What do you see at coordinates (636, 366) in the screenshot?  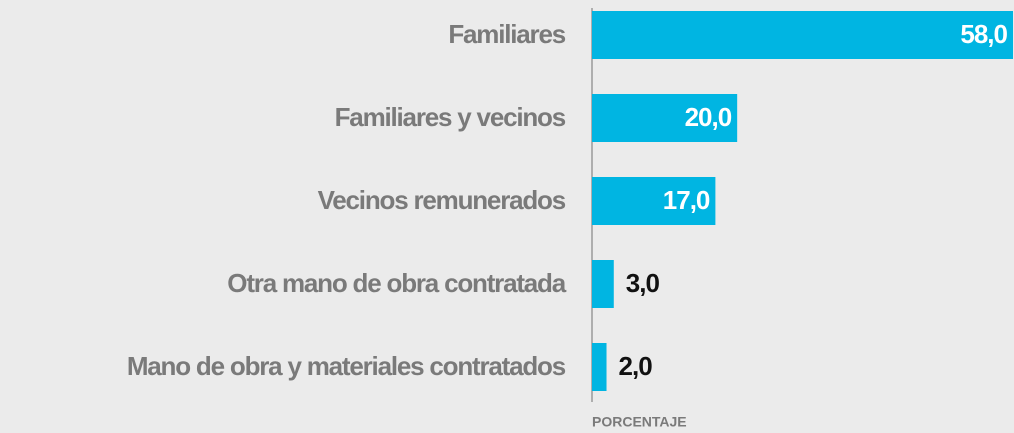 I see `value-label: 2,0` at bounding box center [636, 366].